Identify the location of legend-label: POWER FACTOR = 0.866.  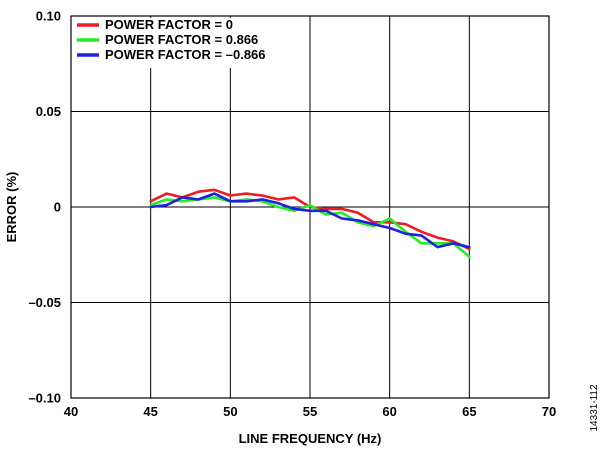
(181, 39).